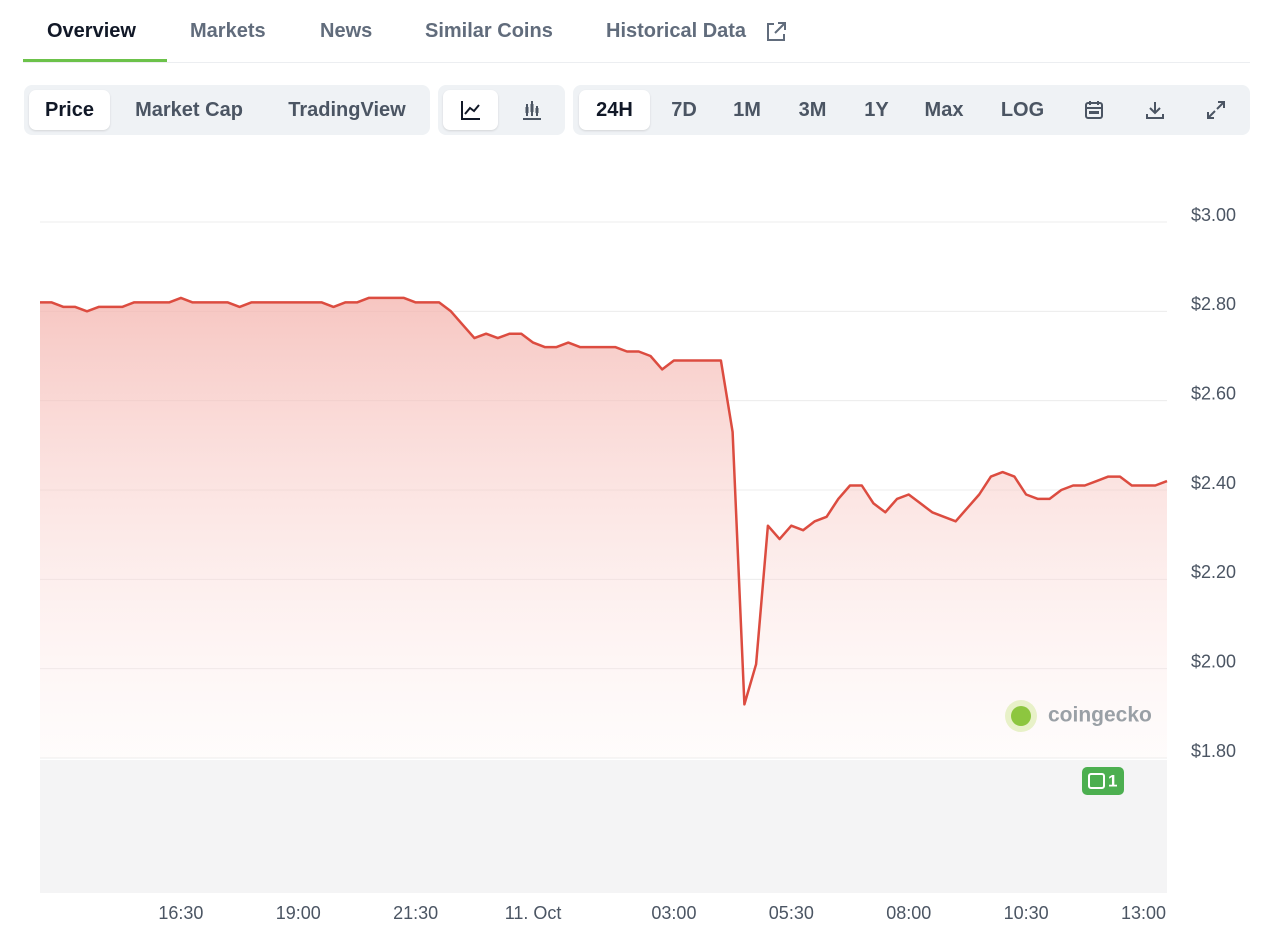  What do you see at coordinates (1213, 661) in the screenshot?
I see `y-tick-label: $2.00` at bounding box center [1213, 661].